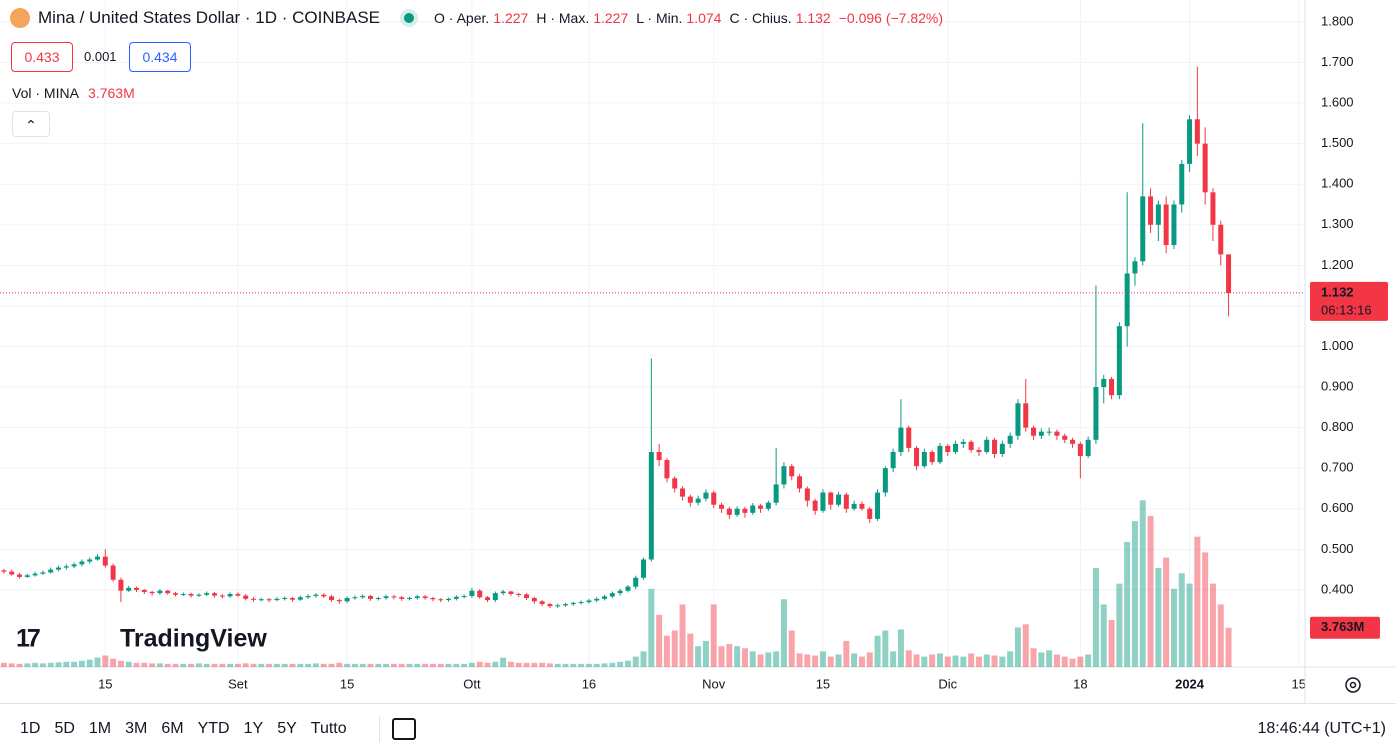 The image size is (1396, 753). Describe the element at coordinates (213, 728) in the screenshot. I see `range-button: YTD` at that location.